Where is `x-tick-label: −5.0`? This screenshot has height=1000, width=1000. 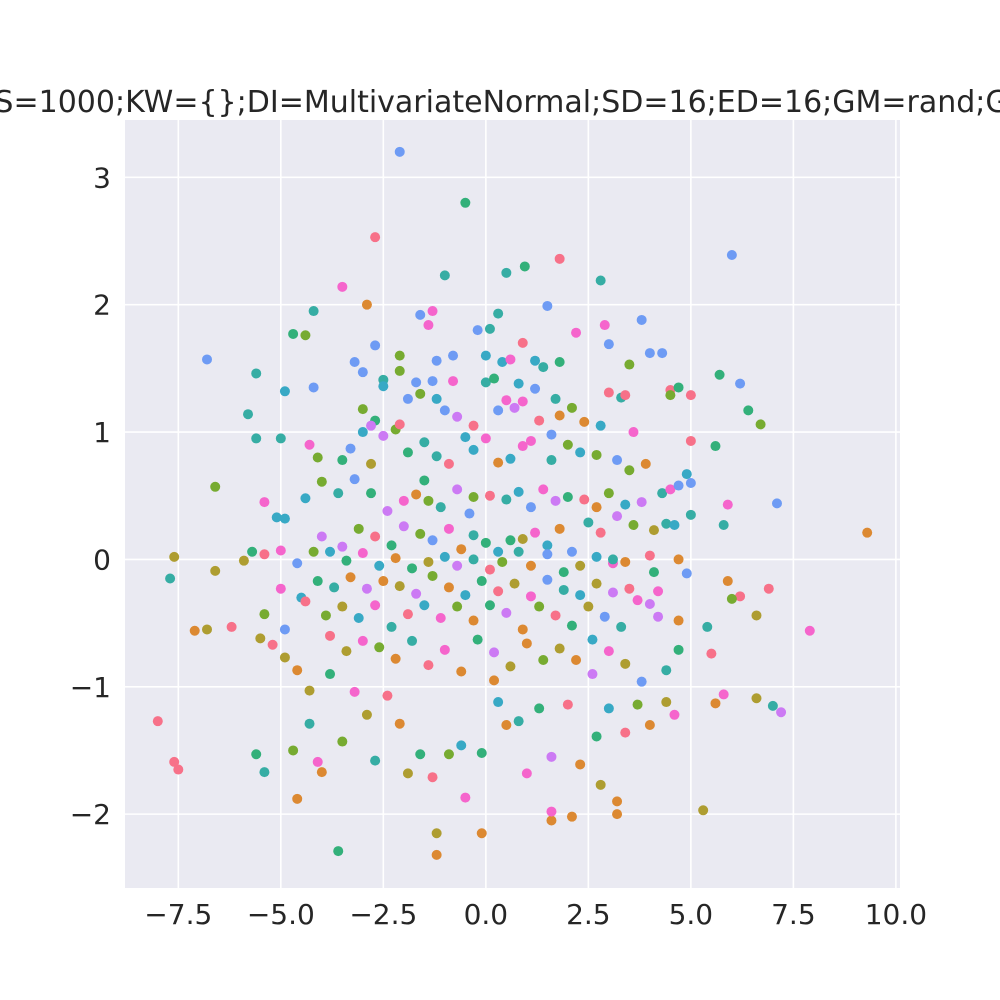
x-tick-label: −5.0 is located at coordinates (281, 914).